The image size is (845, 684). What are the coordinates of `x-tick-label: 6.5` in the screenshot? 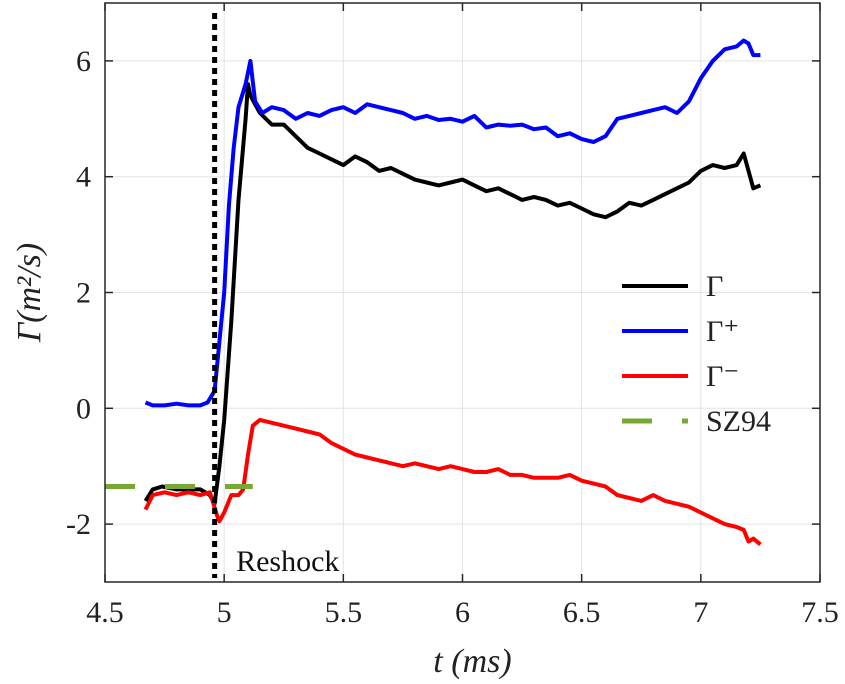 It's located at (582, 612).